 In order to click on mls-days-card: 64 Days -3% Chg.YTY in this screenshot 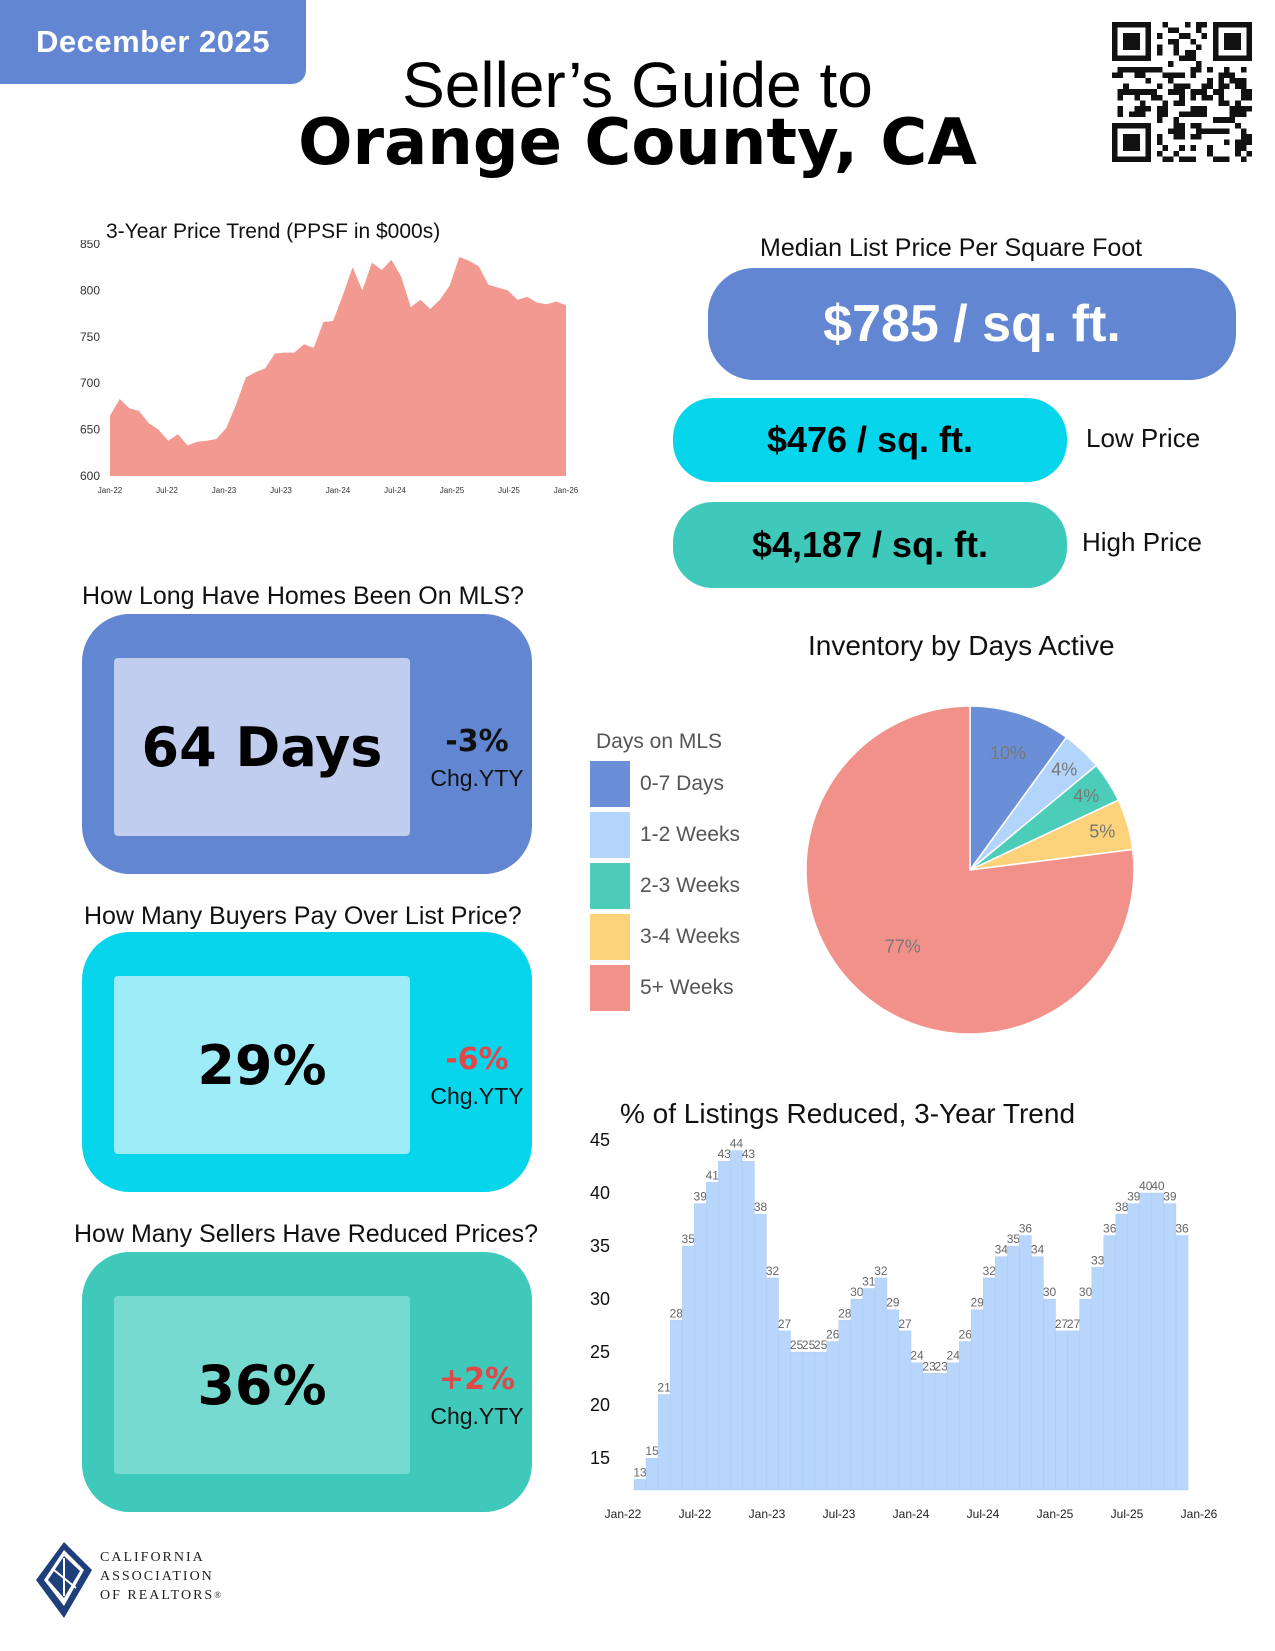, I will do `click(307, 744)`.